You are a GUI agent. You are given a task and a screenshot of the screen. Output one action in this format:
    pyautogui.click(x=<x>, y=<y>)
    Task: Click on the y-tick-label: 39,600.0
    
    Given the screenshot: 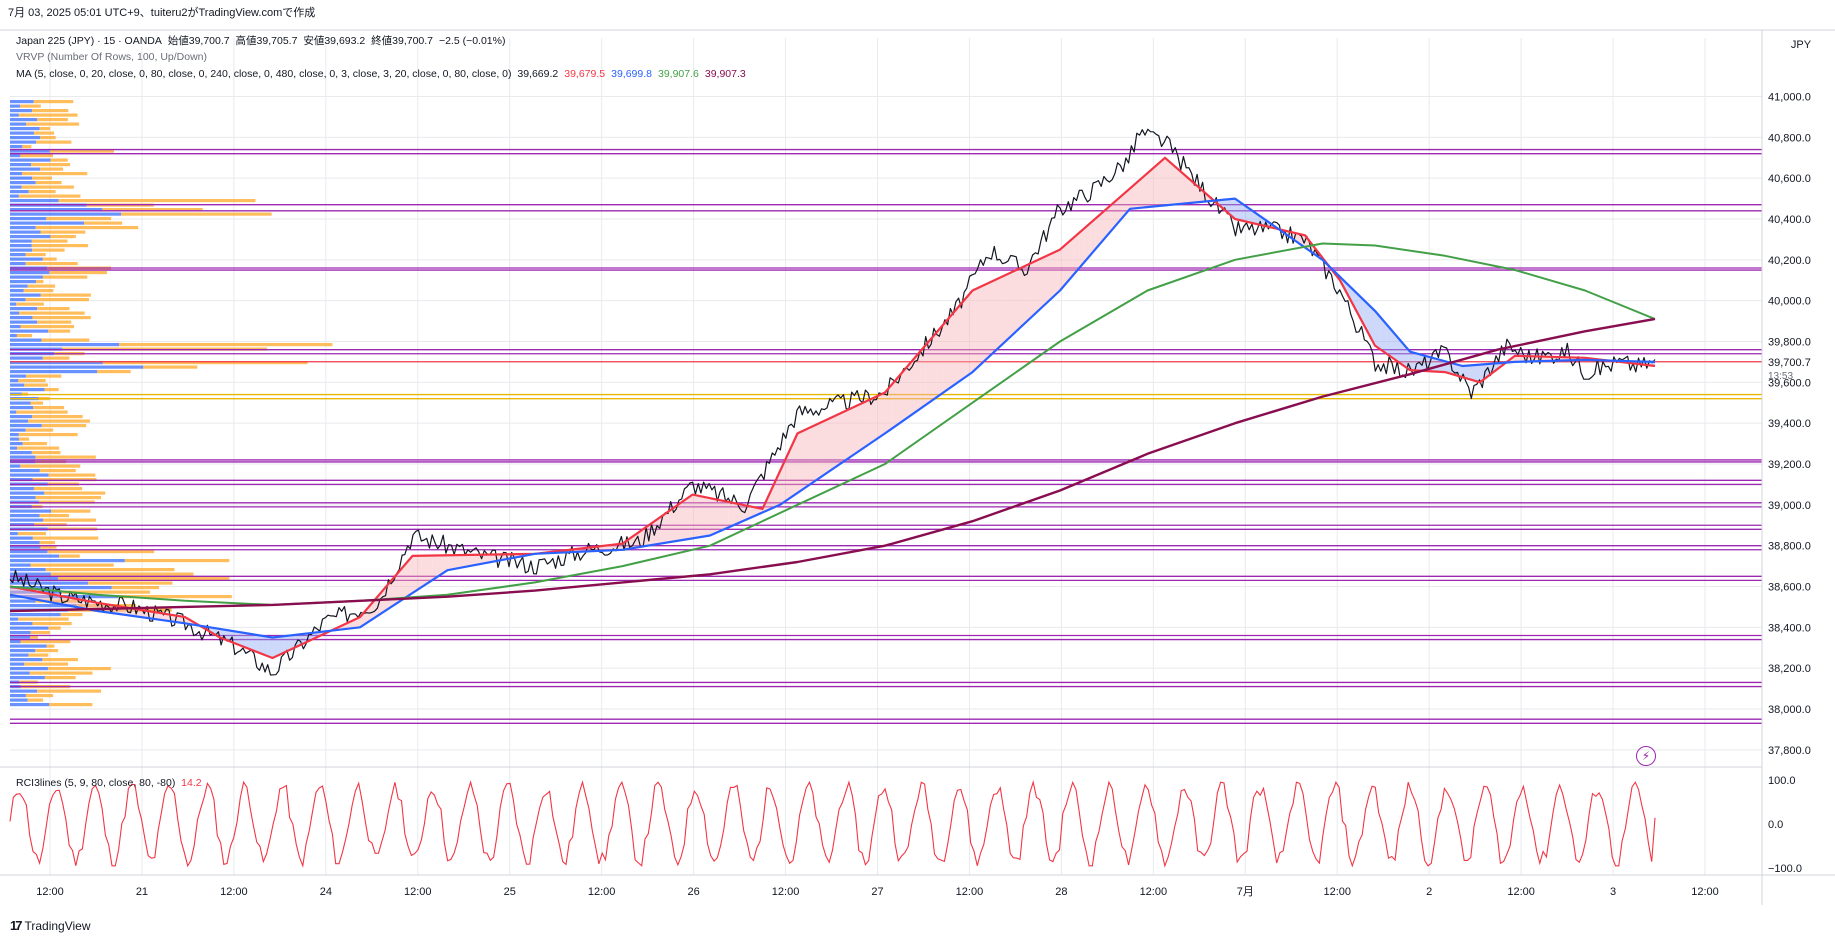 What is the action you would take?
    pyautogui.click(x=1789, y=383)
    